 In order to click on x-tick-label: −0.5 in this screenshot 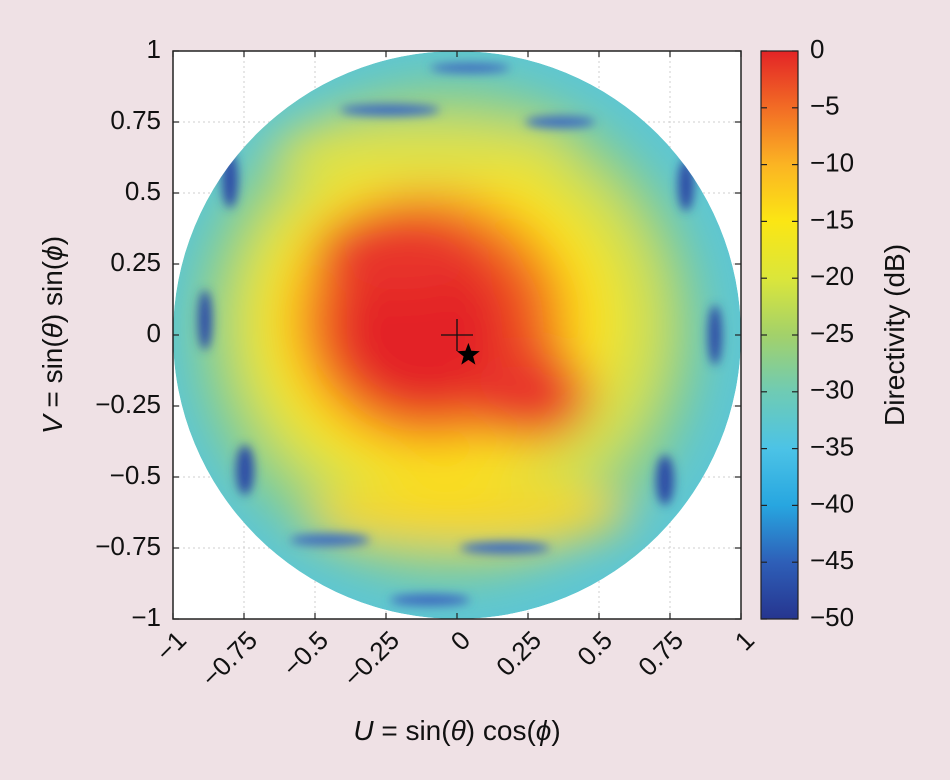, I will do `click(306, 654)`.